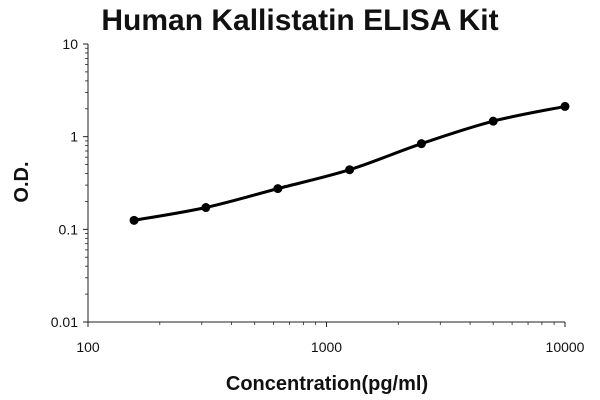 This screenshot has width=600, height=400. I want to click on y-tick-label: 10, so click(70, 44).